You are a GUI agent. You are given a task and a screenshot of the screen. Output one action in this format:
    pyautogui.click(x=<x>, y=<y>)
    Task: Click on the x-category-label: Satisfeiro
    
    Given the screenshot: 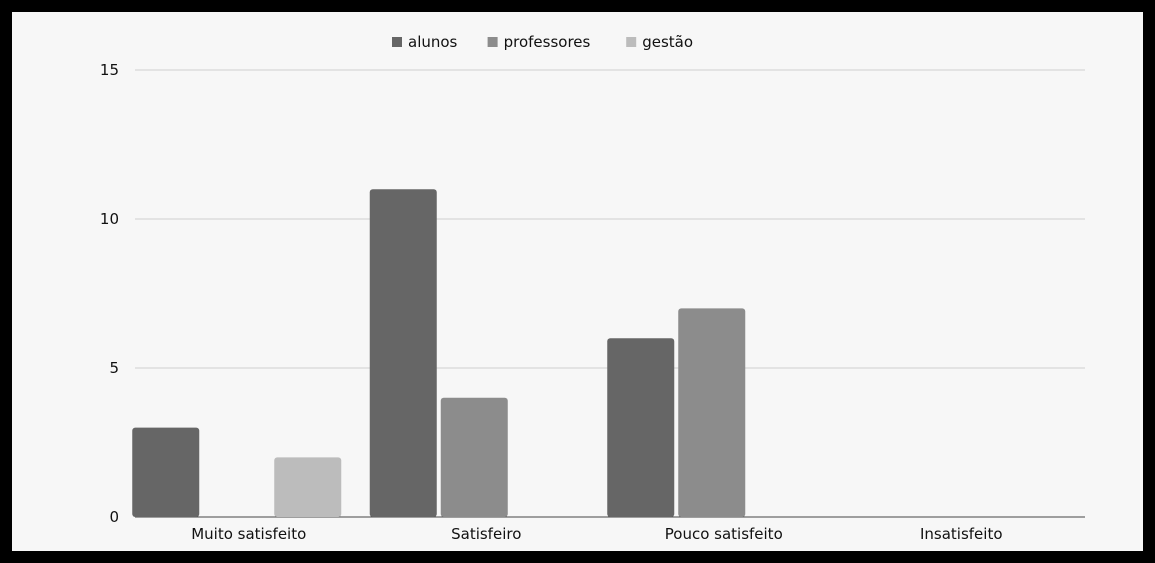 What is the action you would take?
    pyautogui.click(x=486, y=534)
    